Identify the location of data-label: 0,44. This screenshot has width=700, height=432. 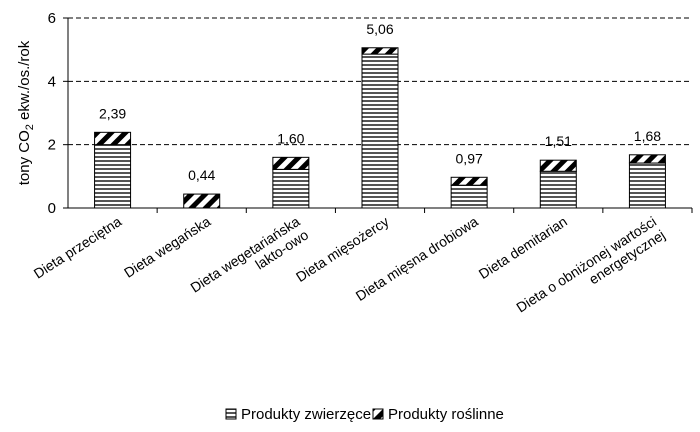
(201, 175).